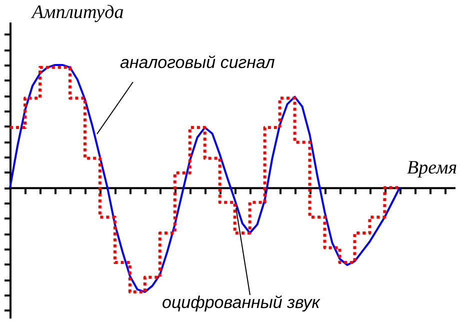  I want to click on x-axis-title: Время, so click(432, 168).